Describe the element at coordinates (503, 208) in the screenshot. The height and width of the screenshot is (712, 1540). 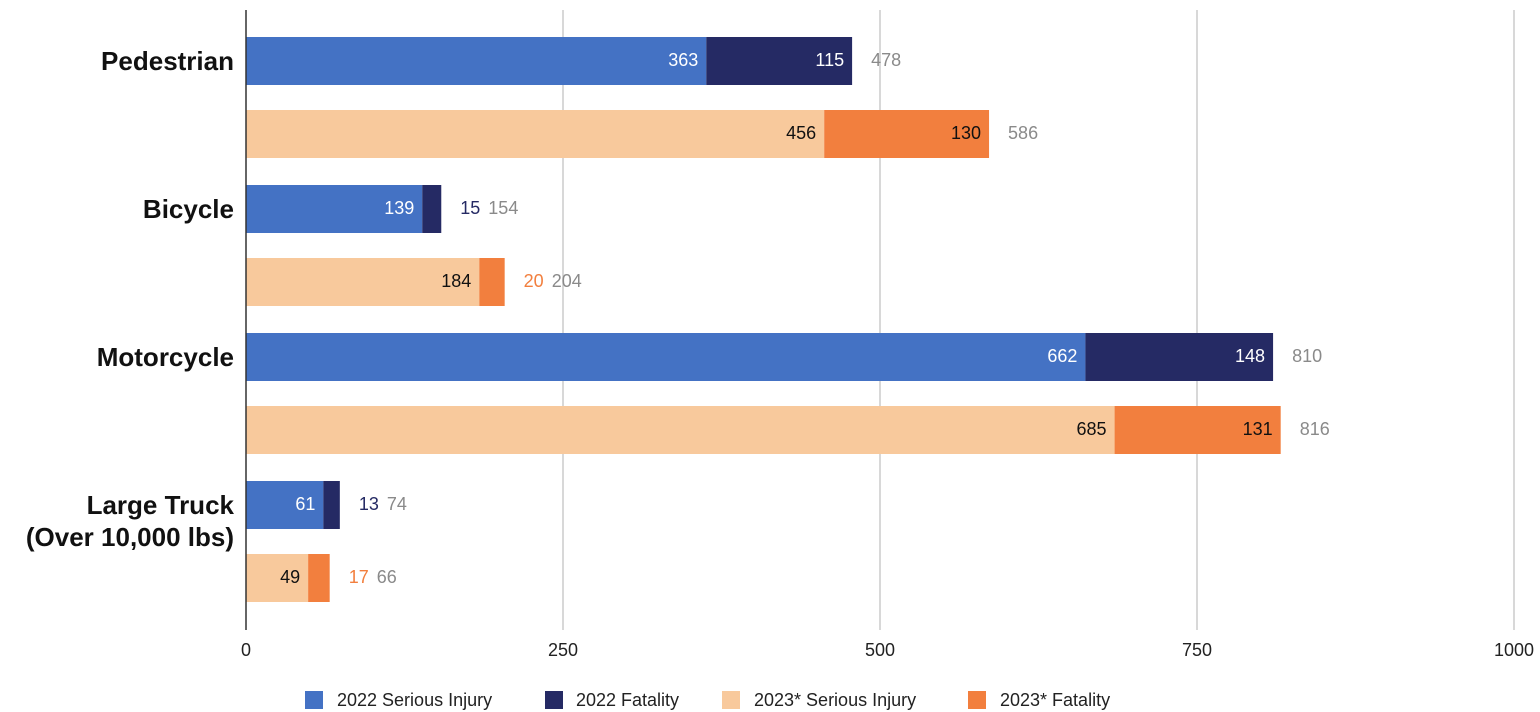
I see `total-label: 154` at that location.